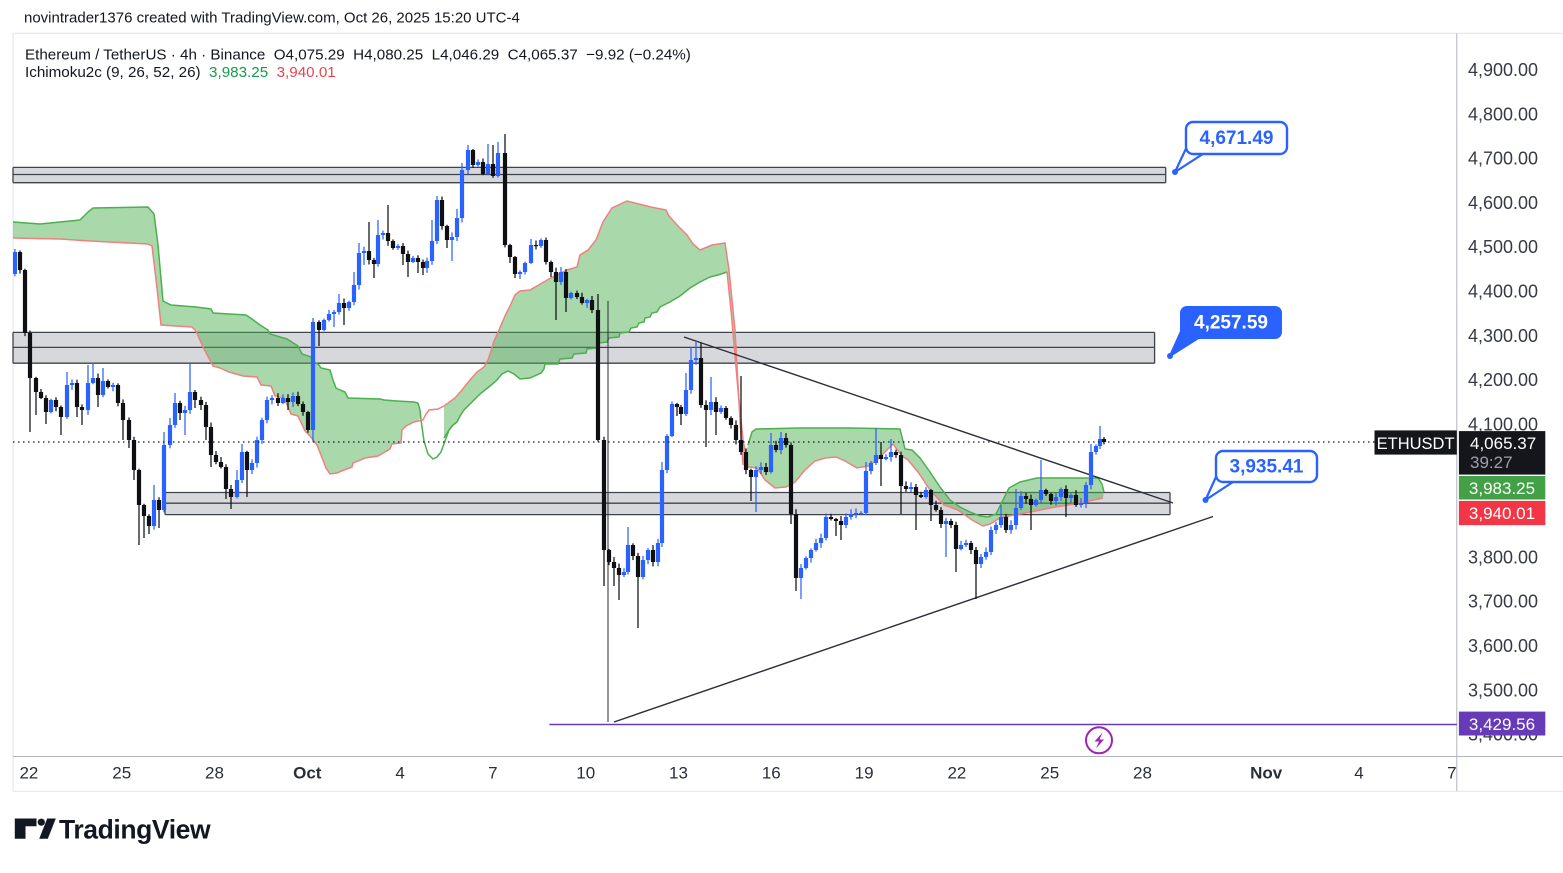 Image resolution: width=1563 pixels, height=873 pixels. Describe the element at coordinates (585, 773) in the screenshot. I see `svg-text: 10` at that location.